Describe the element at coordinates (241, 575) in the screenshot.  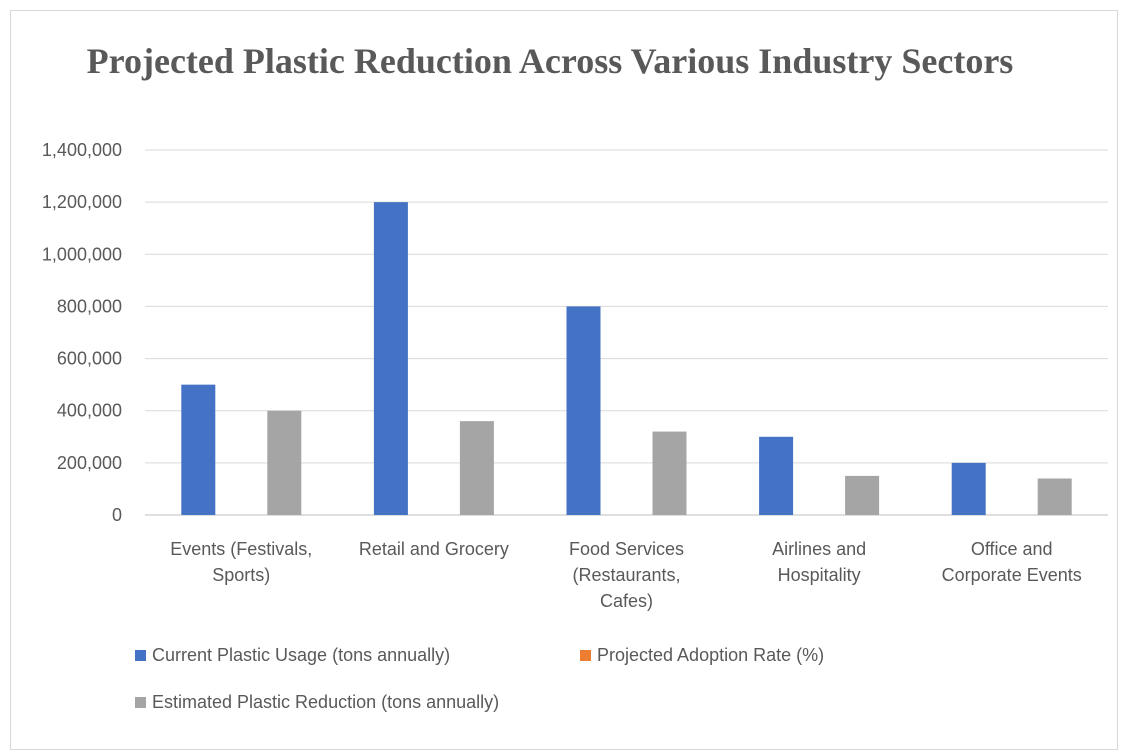
I see `x-category-label: Sports)` at that location.